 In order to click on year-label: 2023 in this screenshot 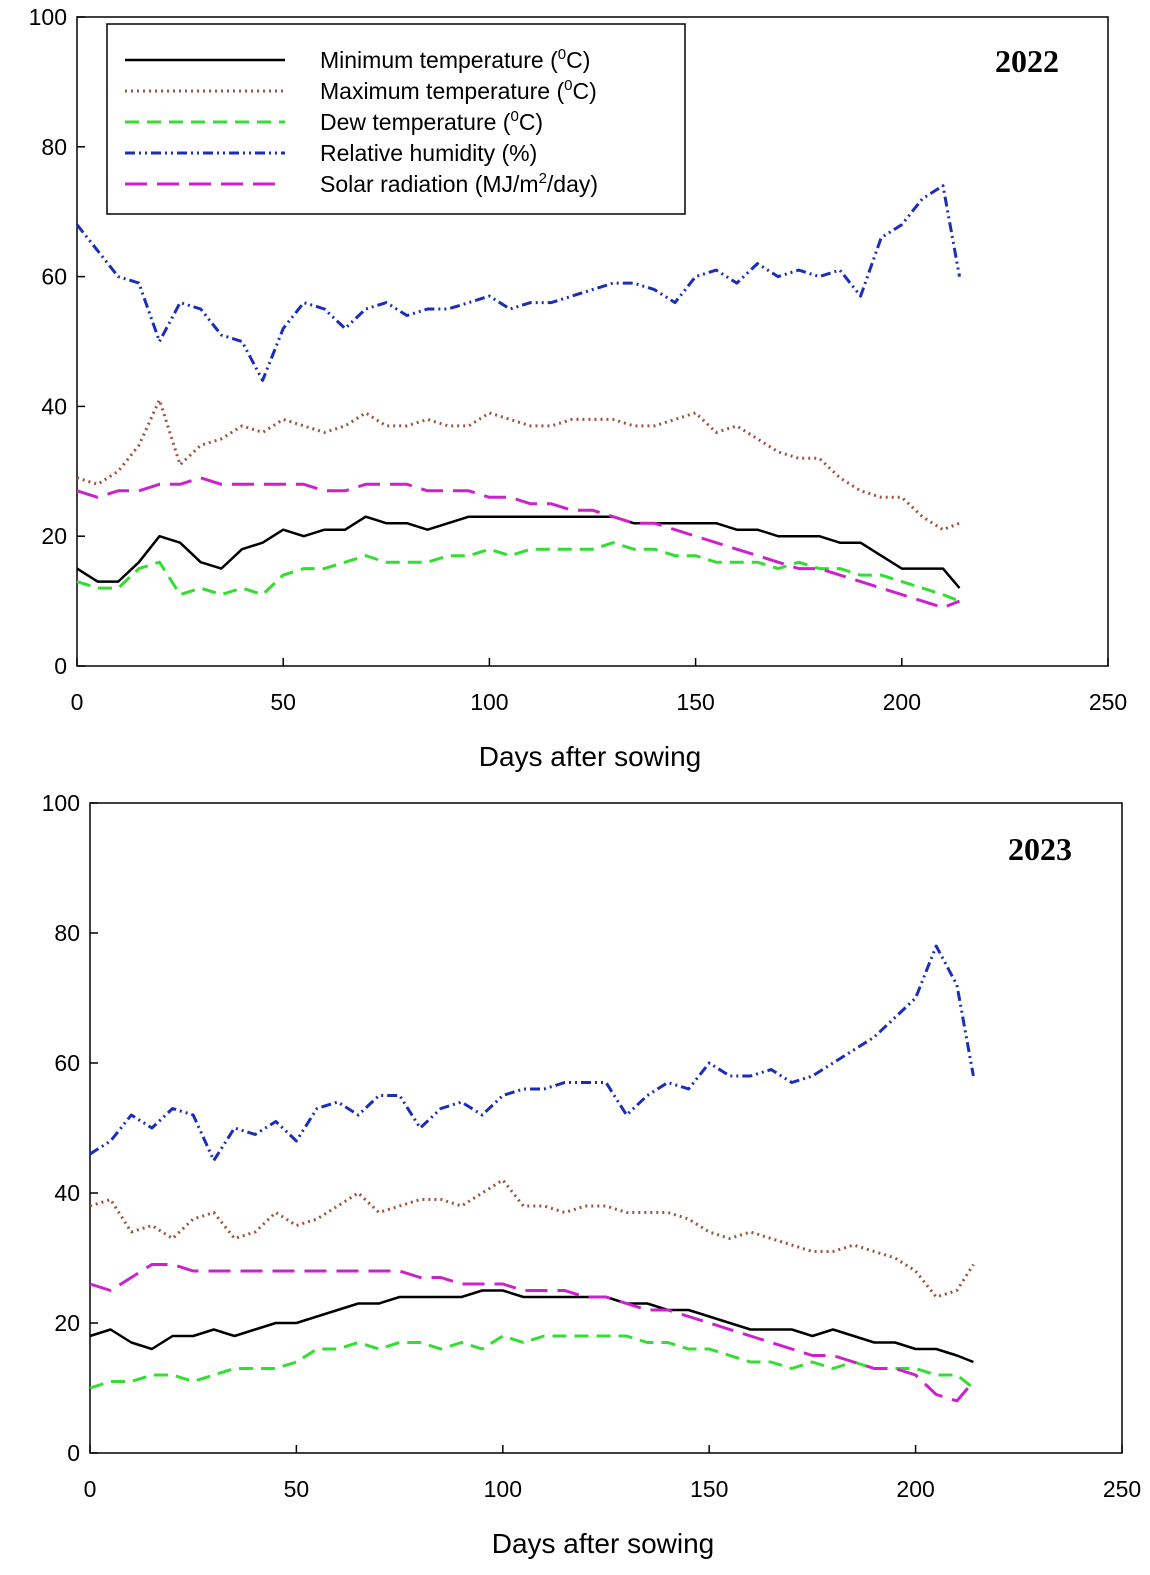, I will do `click(1040, 849)`.